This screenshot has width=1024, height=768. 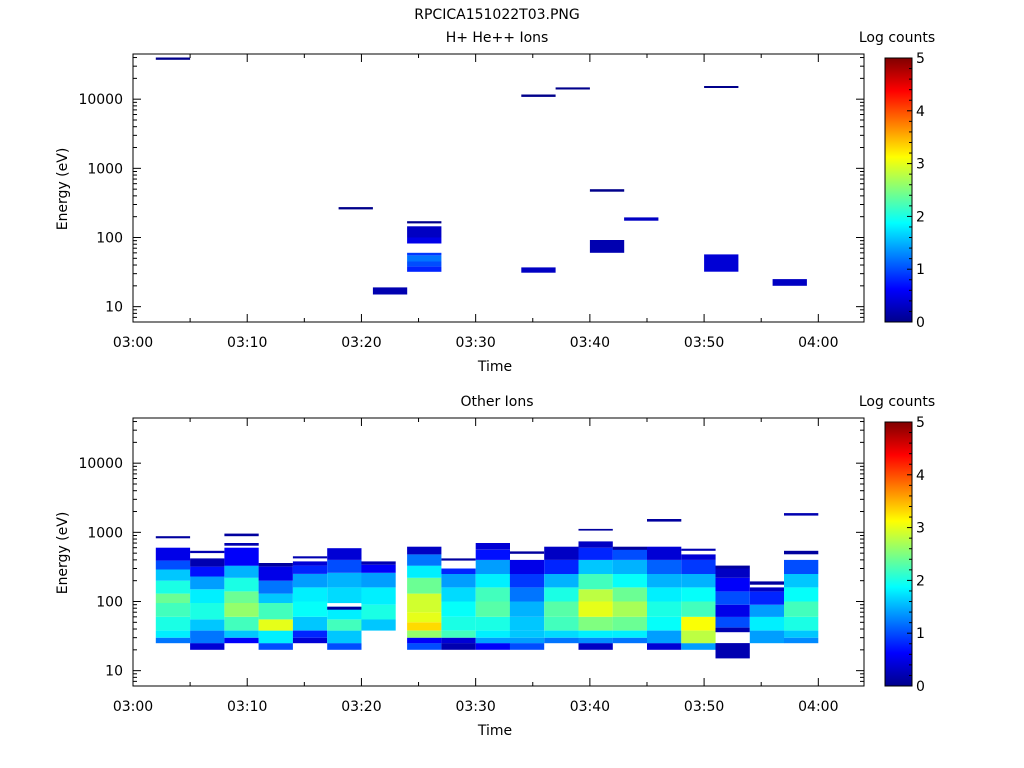 What do you see at coordinates (496, 15) in the screenshot?
I see `figure-title: RPCICA151022T03.PNG` at bounding box center [496, 15].